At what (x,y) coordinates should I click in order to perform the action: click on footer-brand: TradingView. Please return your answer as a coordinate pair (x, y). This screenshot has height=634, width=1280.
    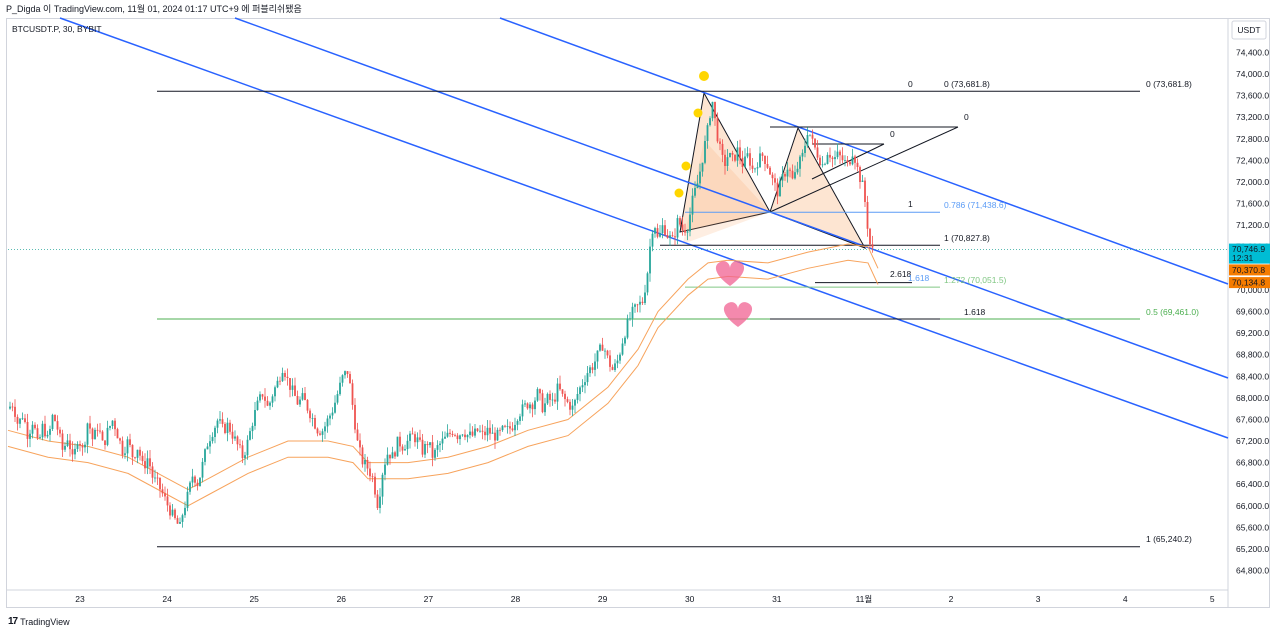
    Looking at the image, I should click on (45, 621).